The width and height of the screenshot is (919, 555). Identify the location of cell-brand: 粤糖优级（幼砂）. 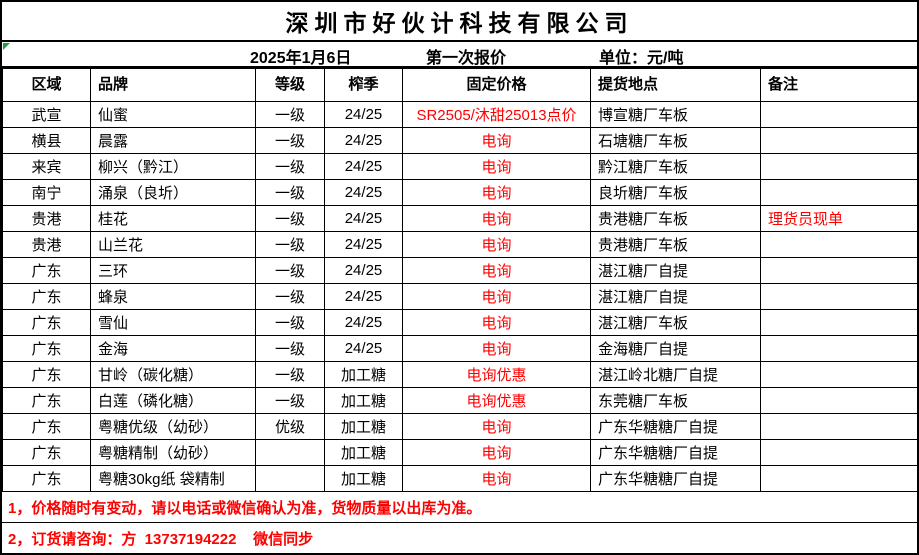
(173, 426).